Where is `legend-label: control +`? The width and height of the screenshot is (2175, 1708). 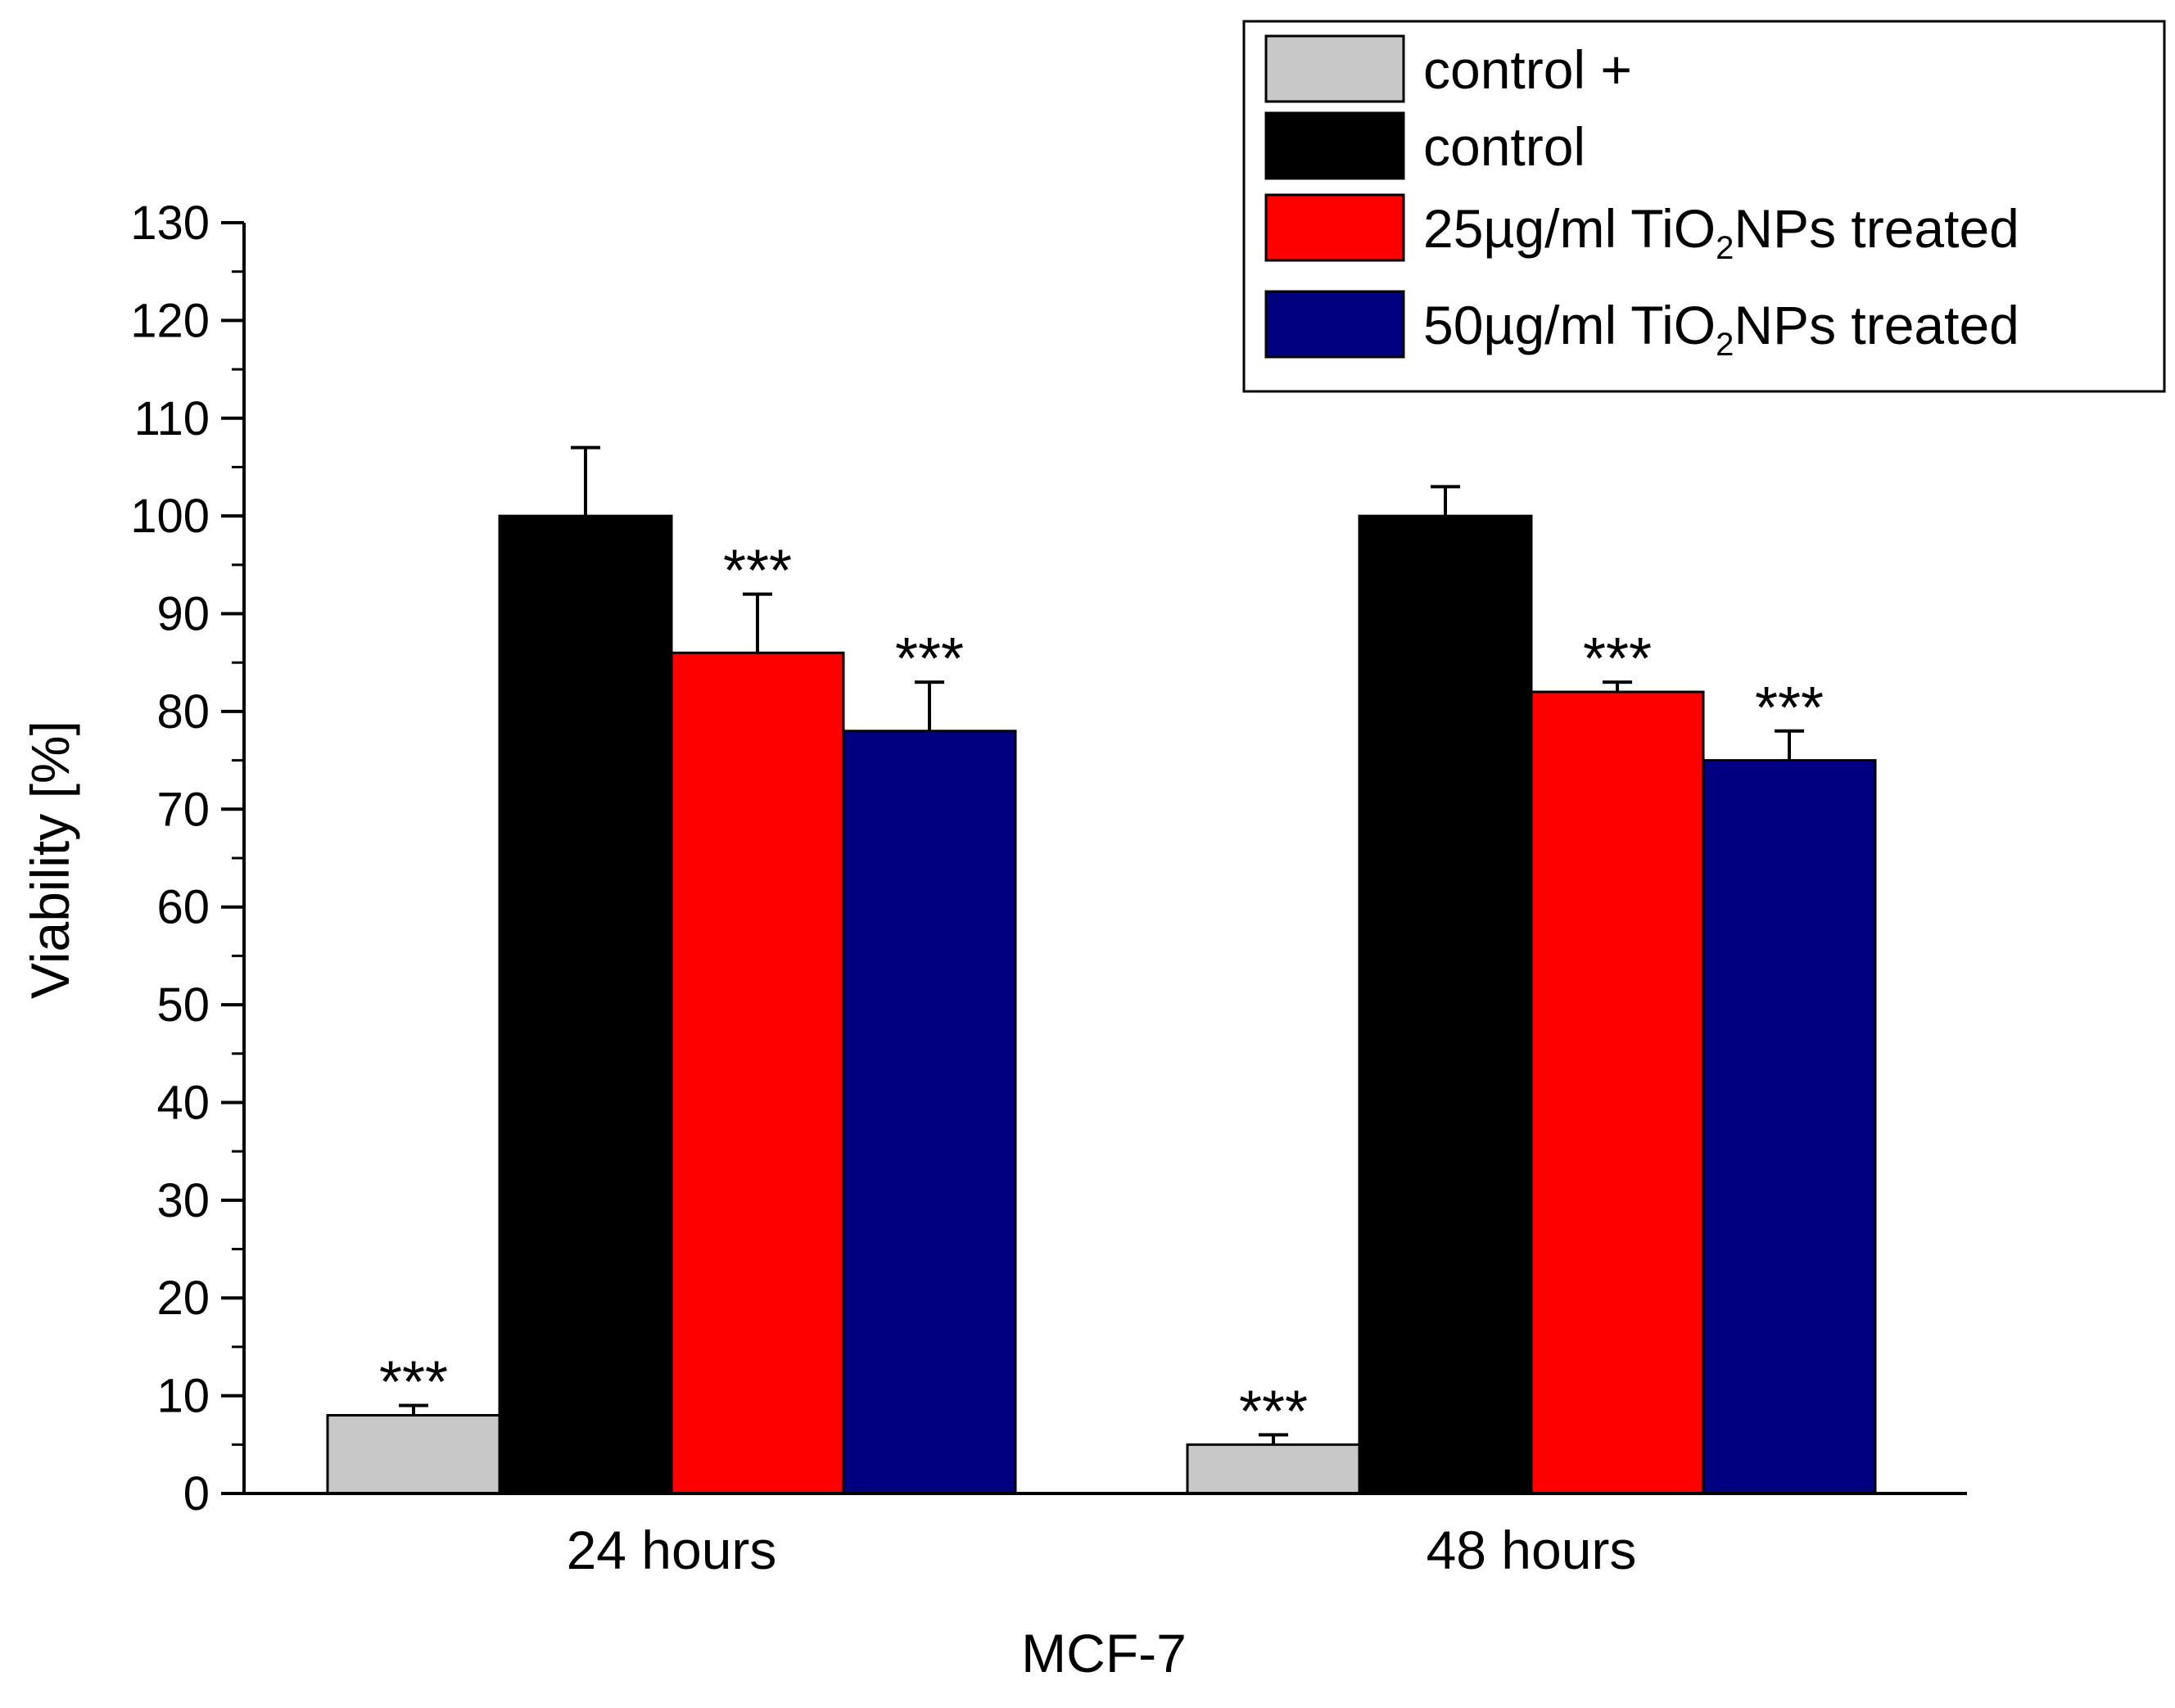
legend-label: control + is located at coordinates (1527, 69).